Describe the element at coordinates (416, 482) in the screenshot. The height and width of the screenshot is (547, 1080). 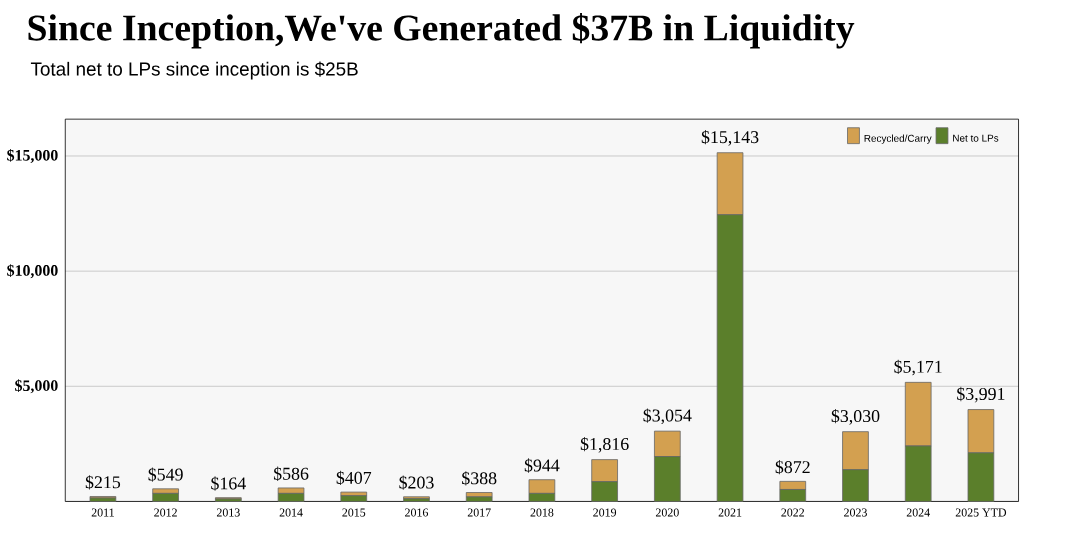
I see `total-label: $203` at that location.